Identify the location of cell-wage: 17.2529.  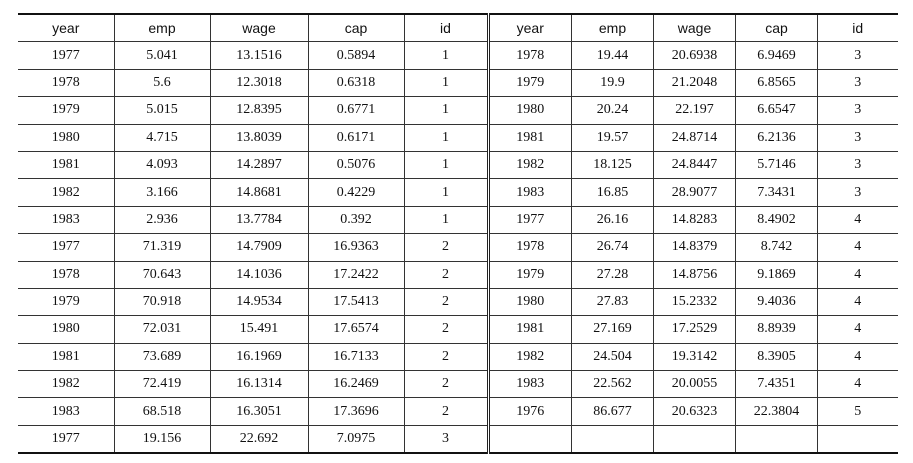
(694, 329).